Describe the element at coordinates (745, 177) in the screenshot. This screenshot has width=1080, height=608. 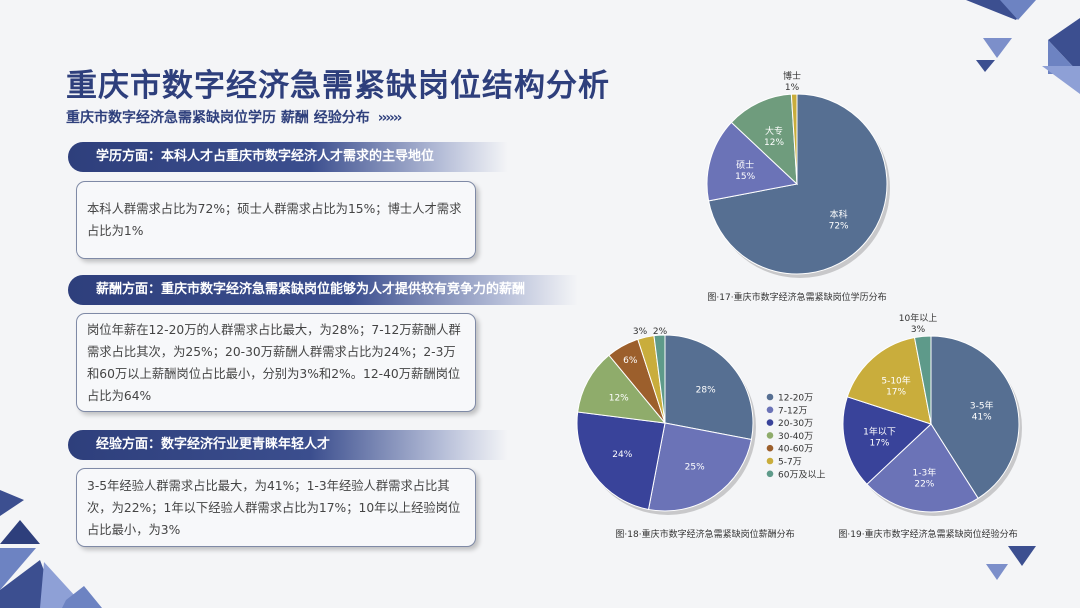
I see `slice-value-label: 15%` at that location.